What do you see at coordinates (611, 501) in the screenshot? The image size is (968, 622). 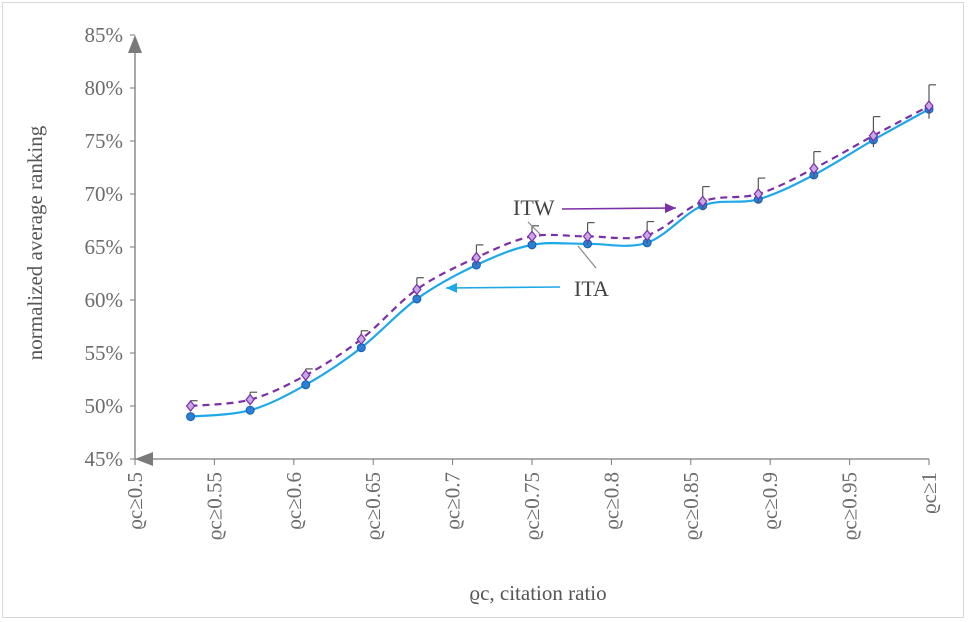 I see `x-tick-label: ϱc≥0.8` at bounding box center [611, 501].